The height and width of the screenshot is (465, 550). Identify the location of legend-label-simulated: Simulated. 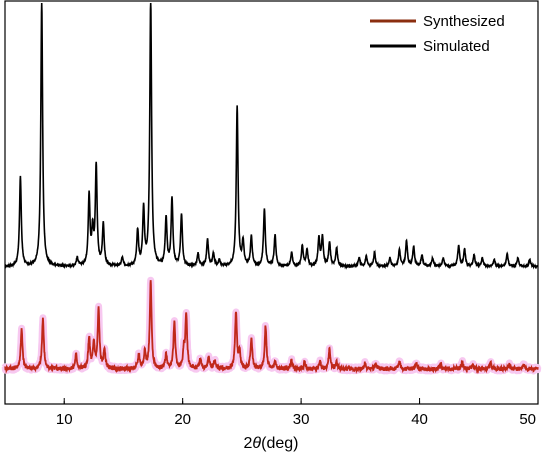
(456, 46).